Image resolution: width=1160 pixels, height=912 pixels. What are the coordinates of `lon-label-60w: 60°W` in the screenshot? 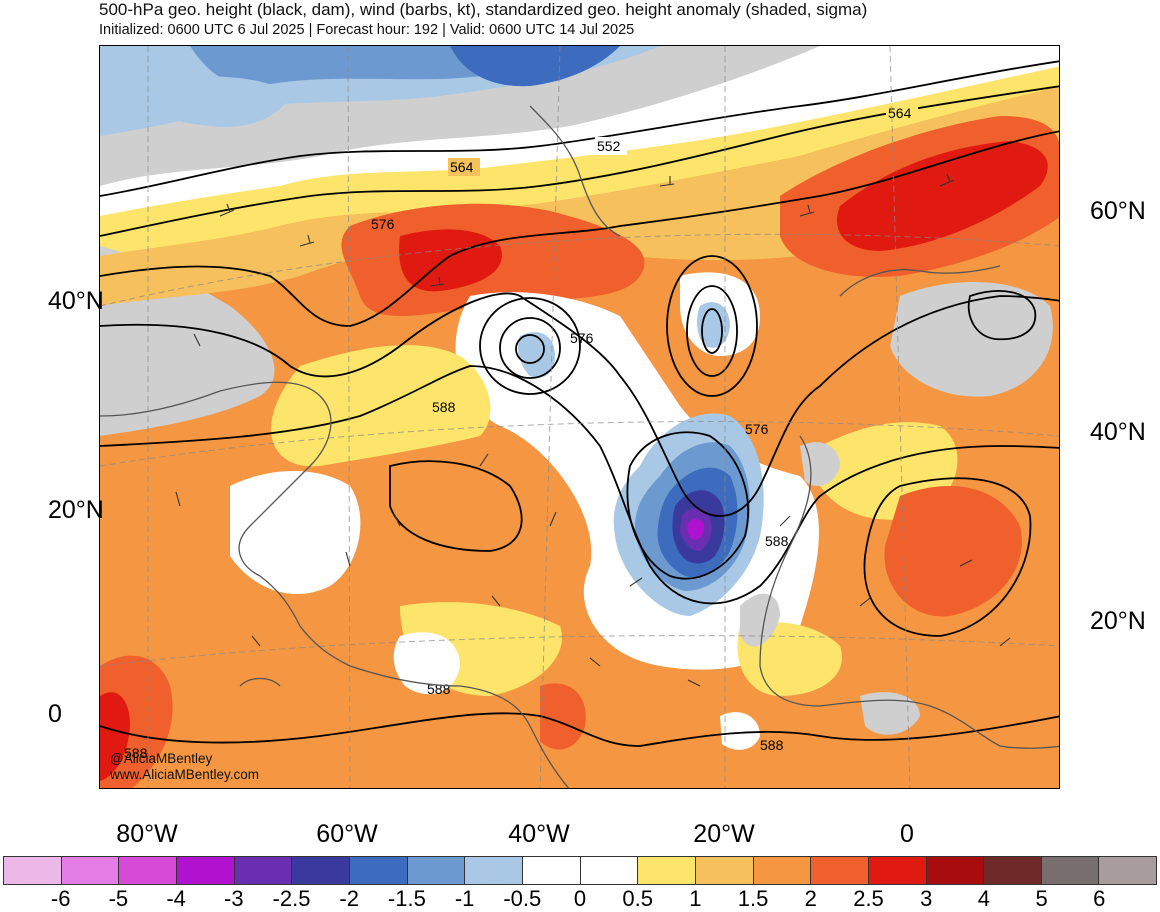 It's located at (347, 834).